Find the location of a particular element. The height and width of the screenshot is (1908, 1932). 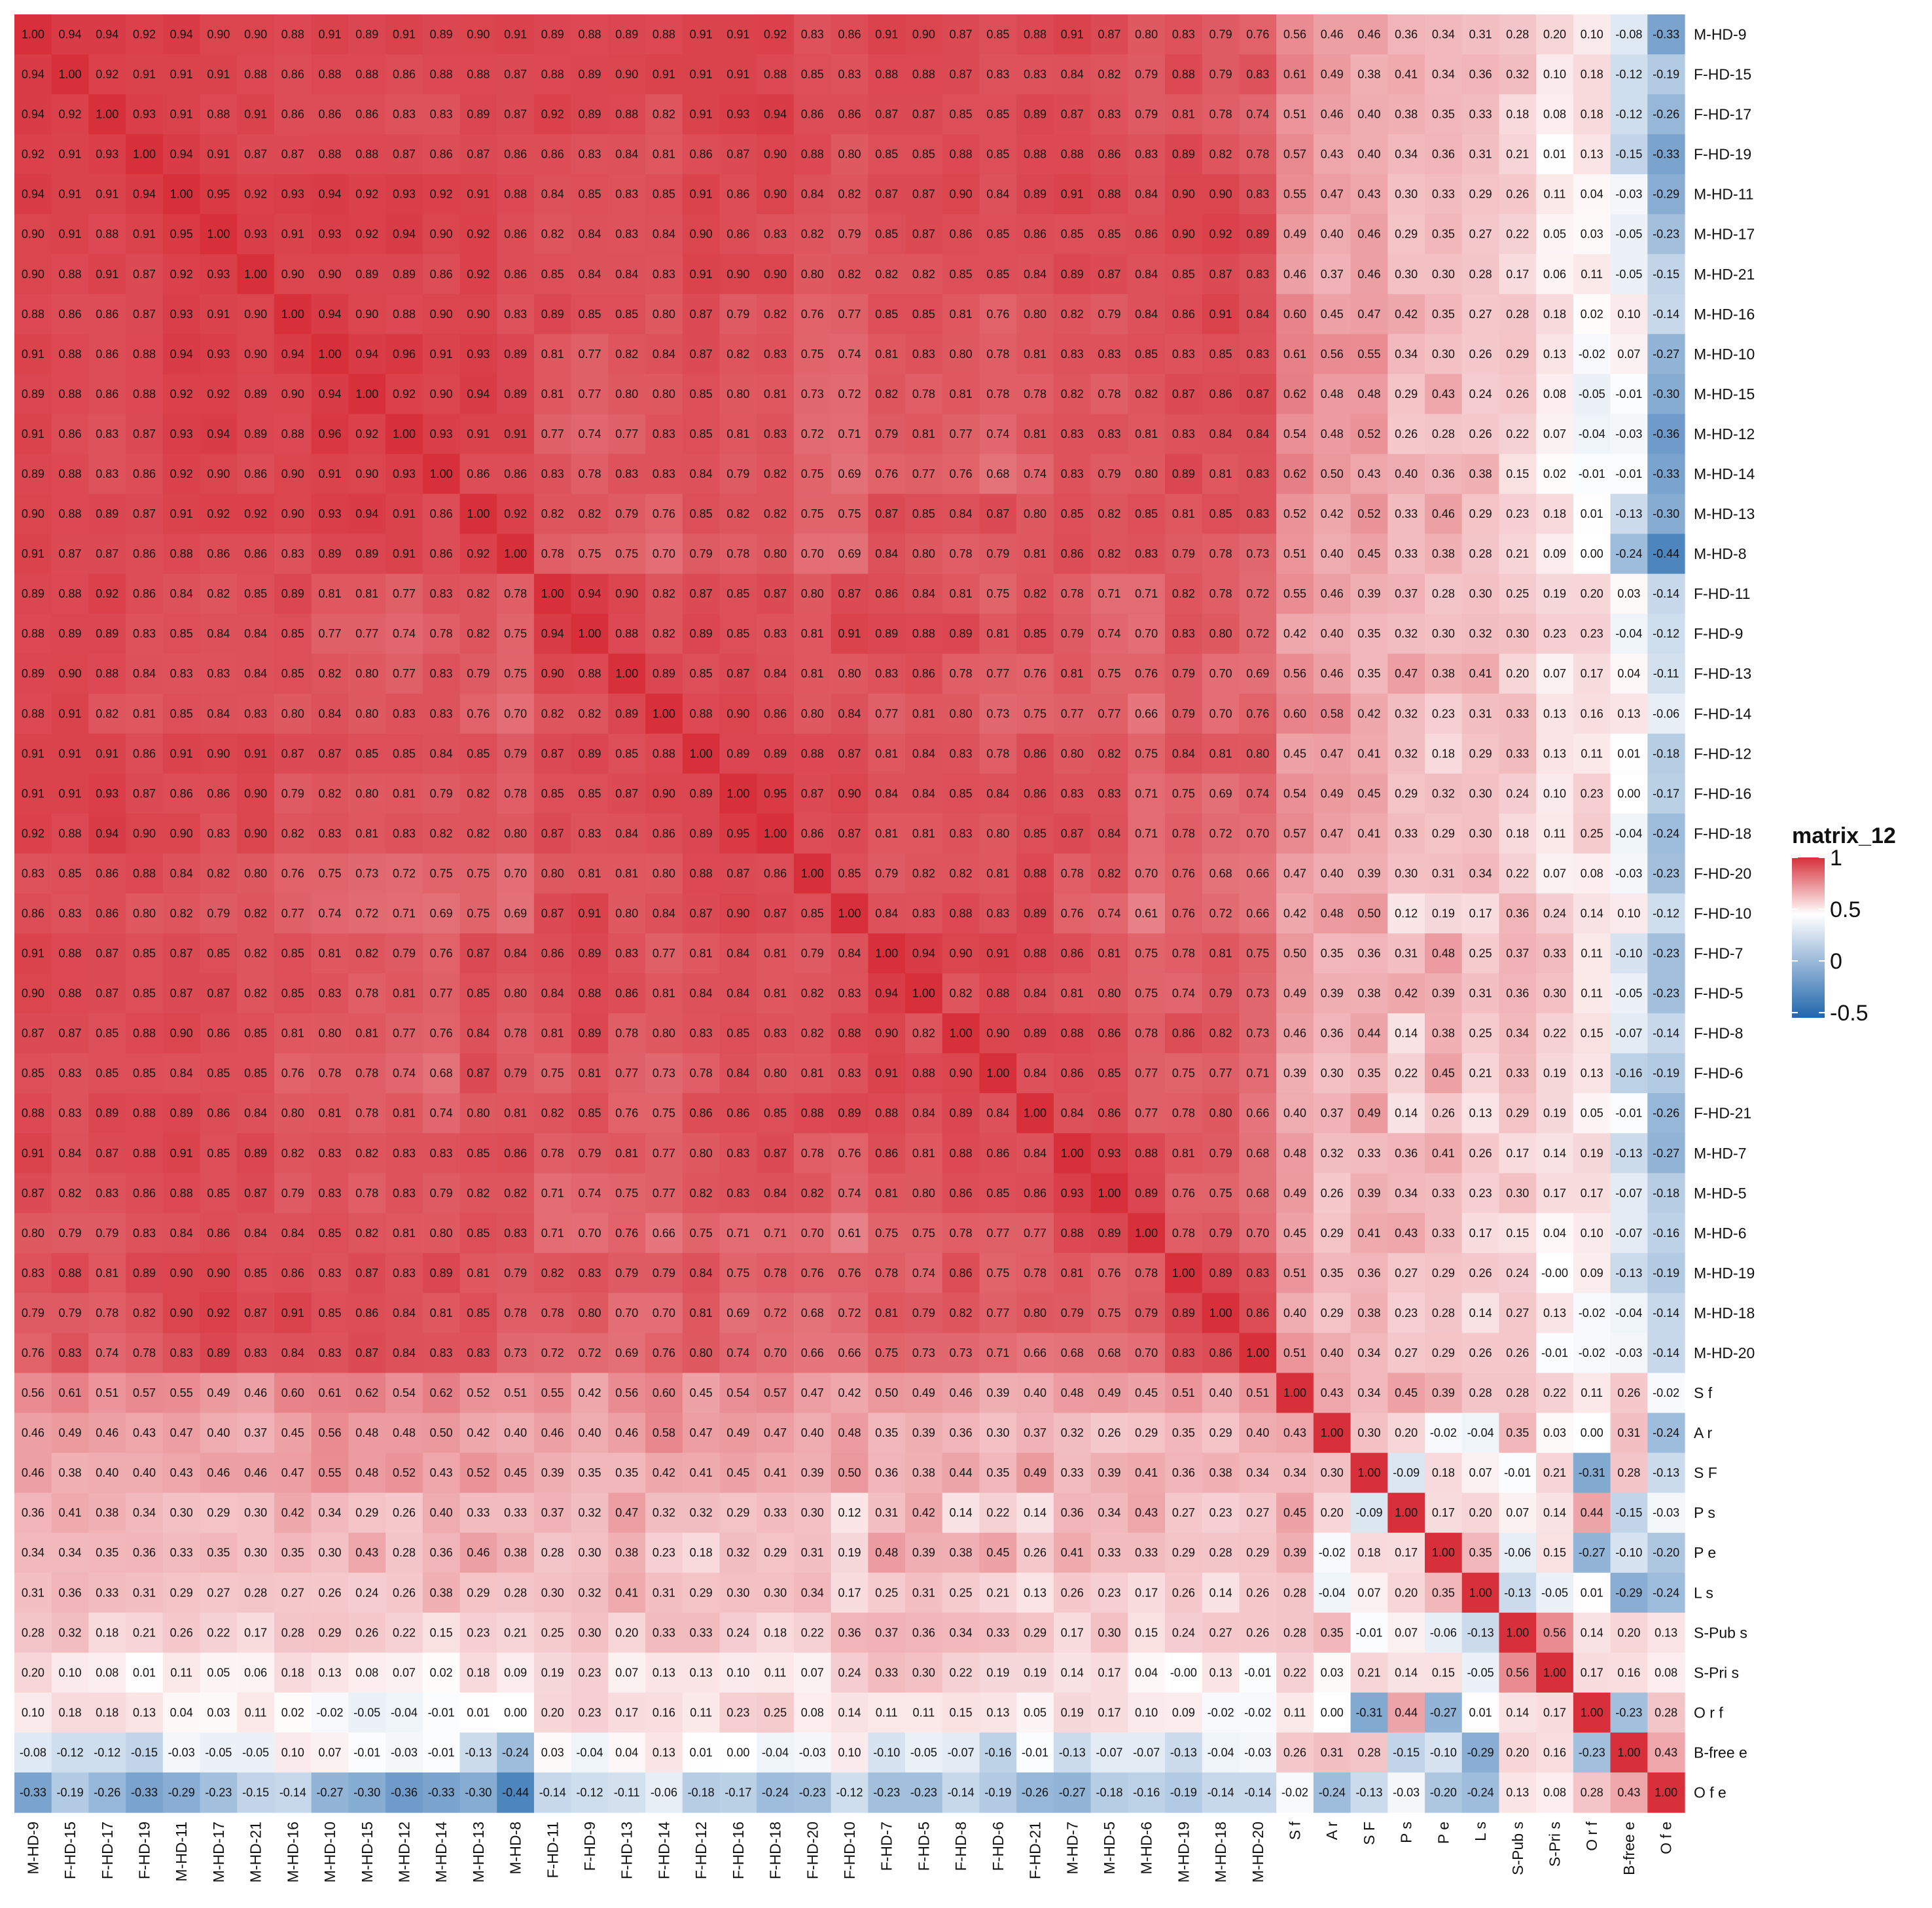

cell-value-label: 0.43 is located at coordinates (1368, 194).